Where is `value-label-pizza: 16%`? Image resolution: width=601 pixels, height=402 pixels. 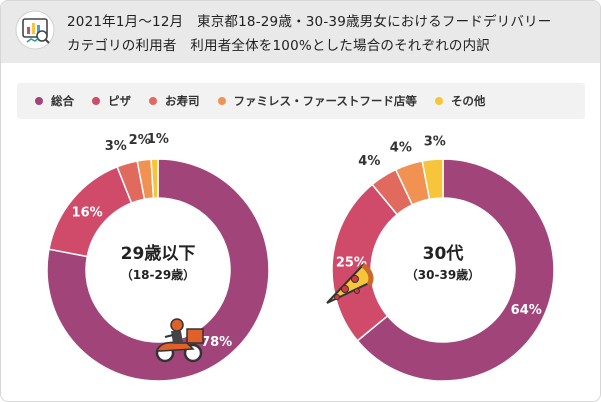 value-label-pizza: 16% is located at coordinates (87, 212).